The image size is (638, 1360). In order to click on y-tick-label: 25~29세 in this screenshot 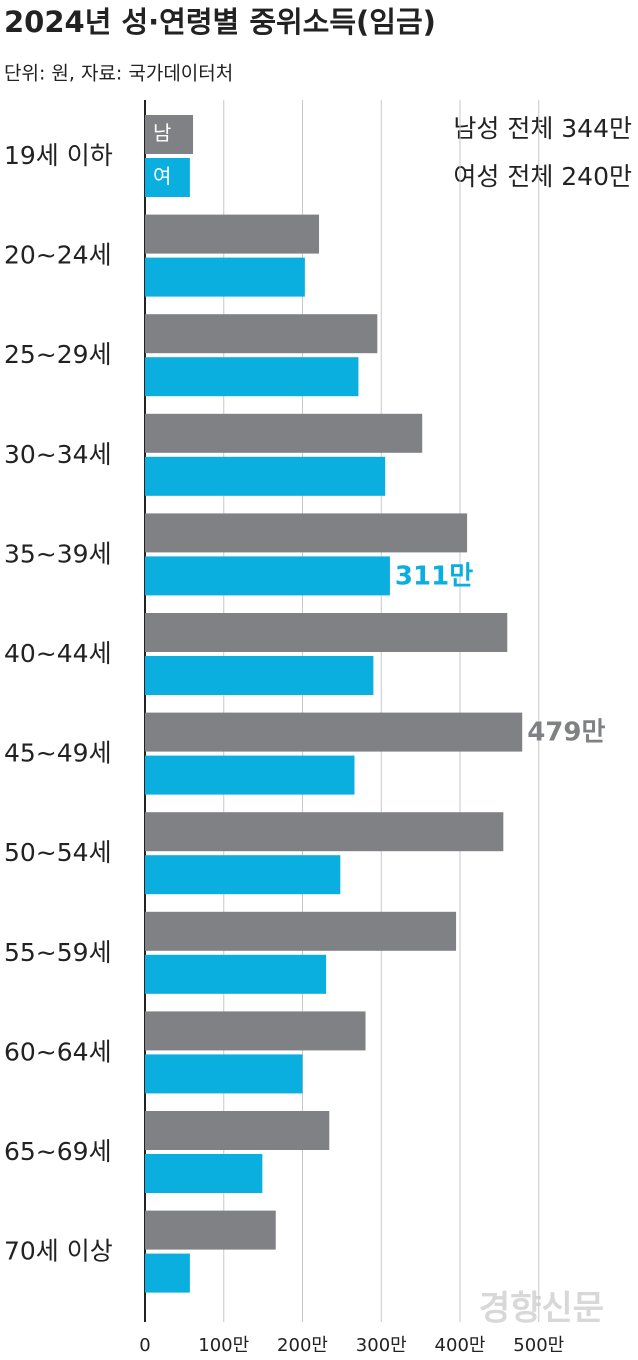, I will do `click(58, 354)`.